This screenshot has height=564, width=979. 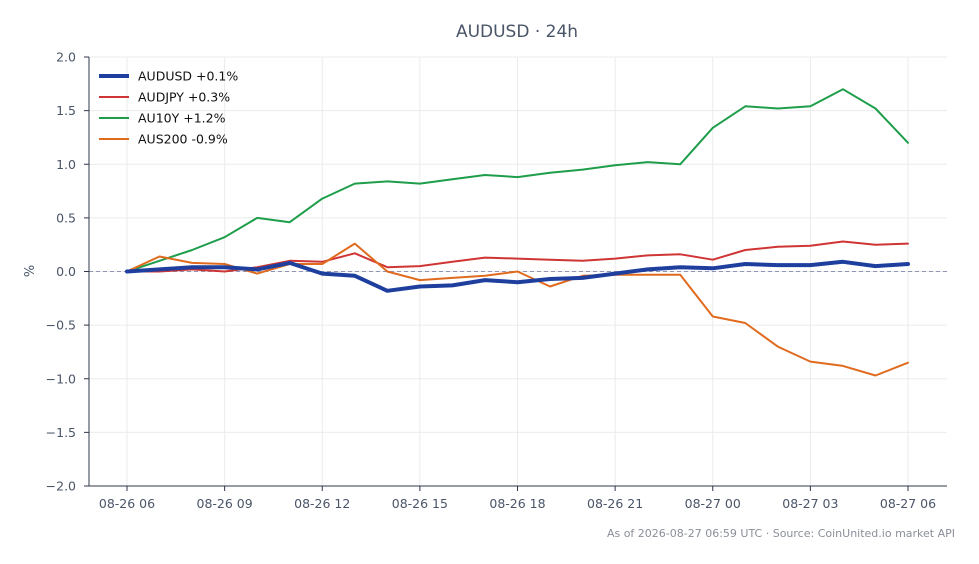 What do you see at coordinates (184, 97) in the screenshot?
I see `legend-label: AUDJPY +0.3%` at bounding box center [184, 97].